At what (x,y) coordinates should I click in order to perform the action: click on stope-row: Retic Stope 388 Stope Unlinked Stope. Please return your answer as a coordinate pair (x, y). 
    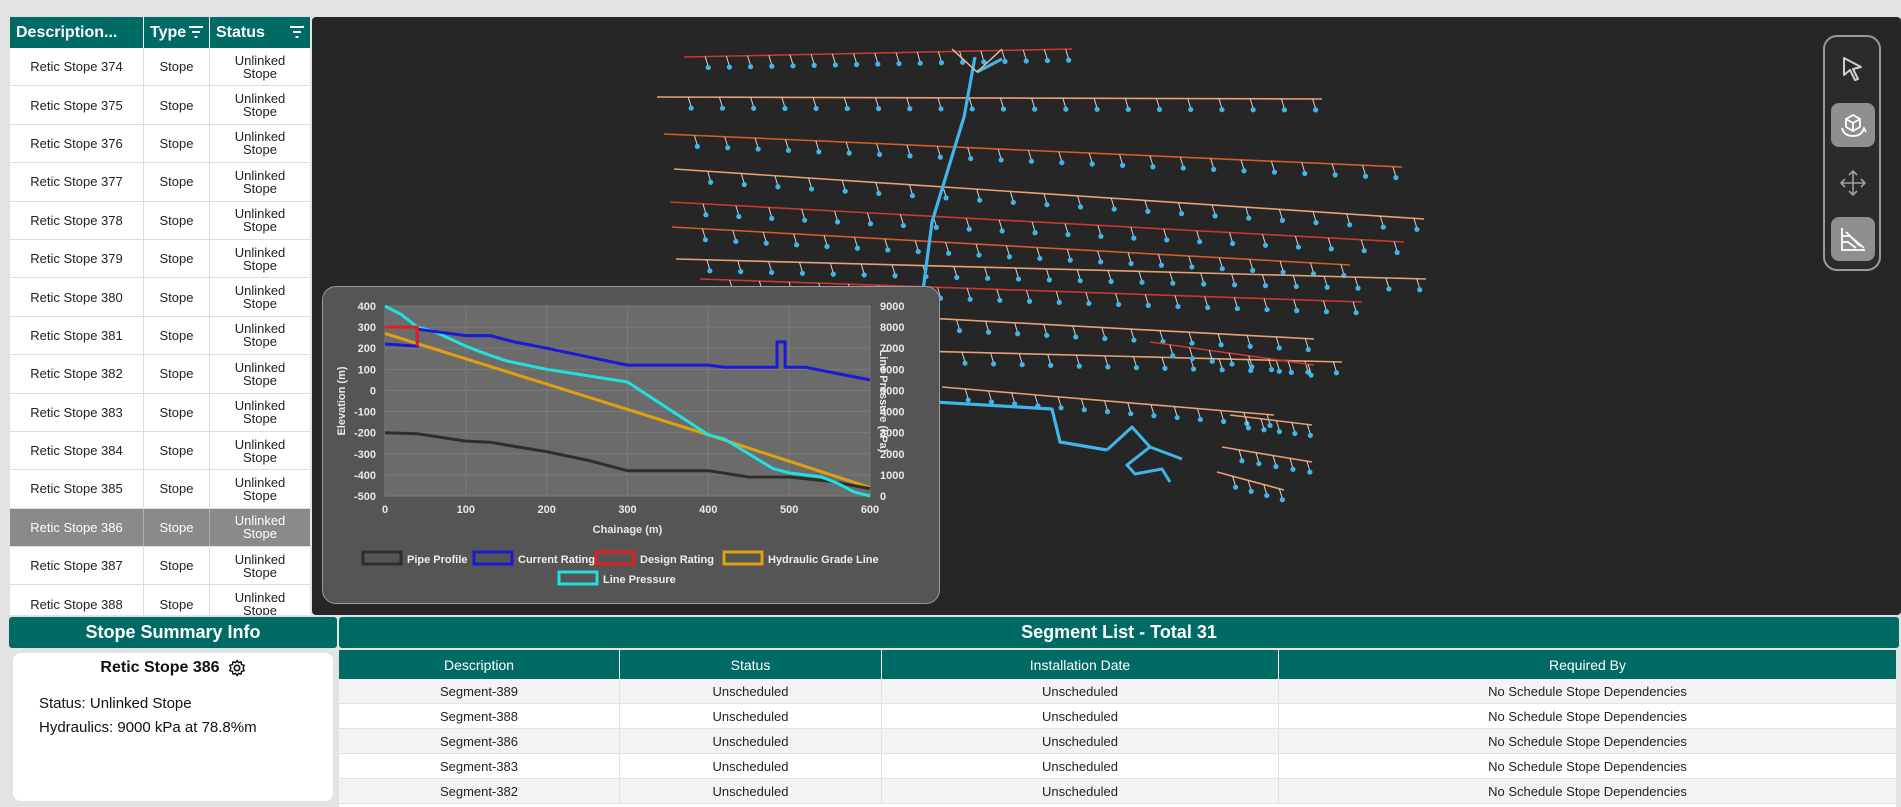
    Looking at the image, I should click on (160, 600).